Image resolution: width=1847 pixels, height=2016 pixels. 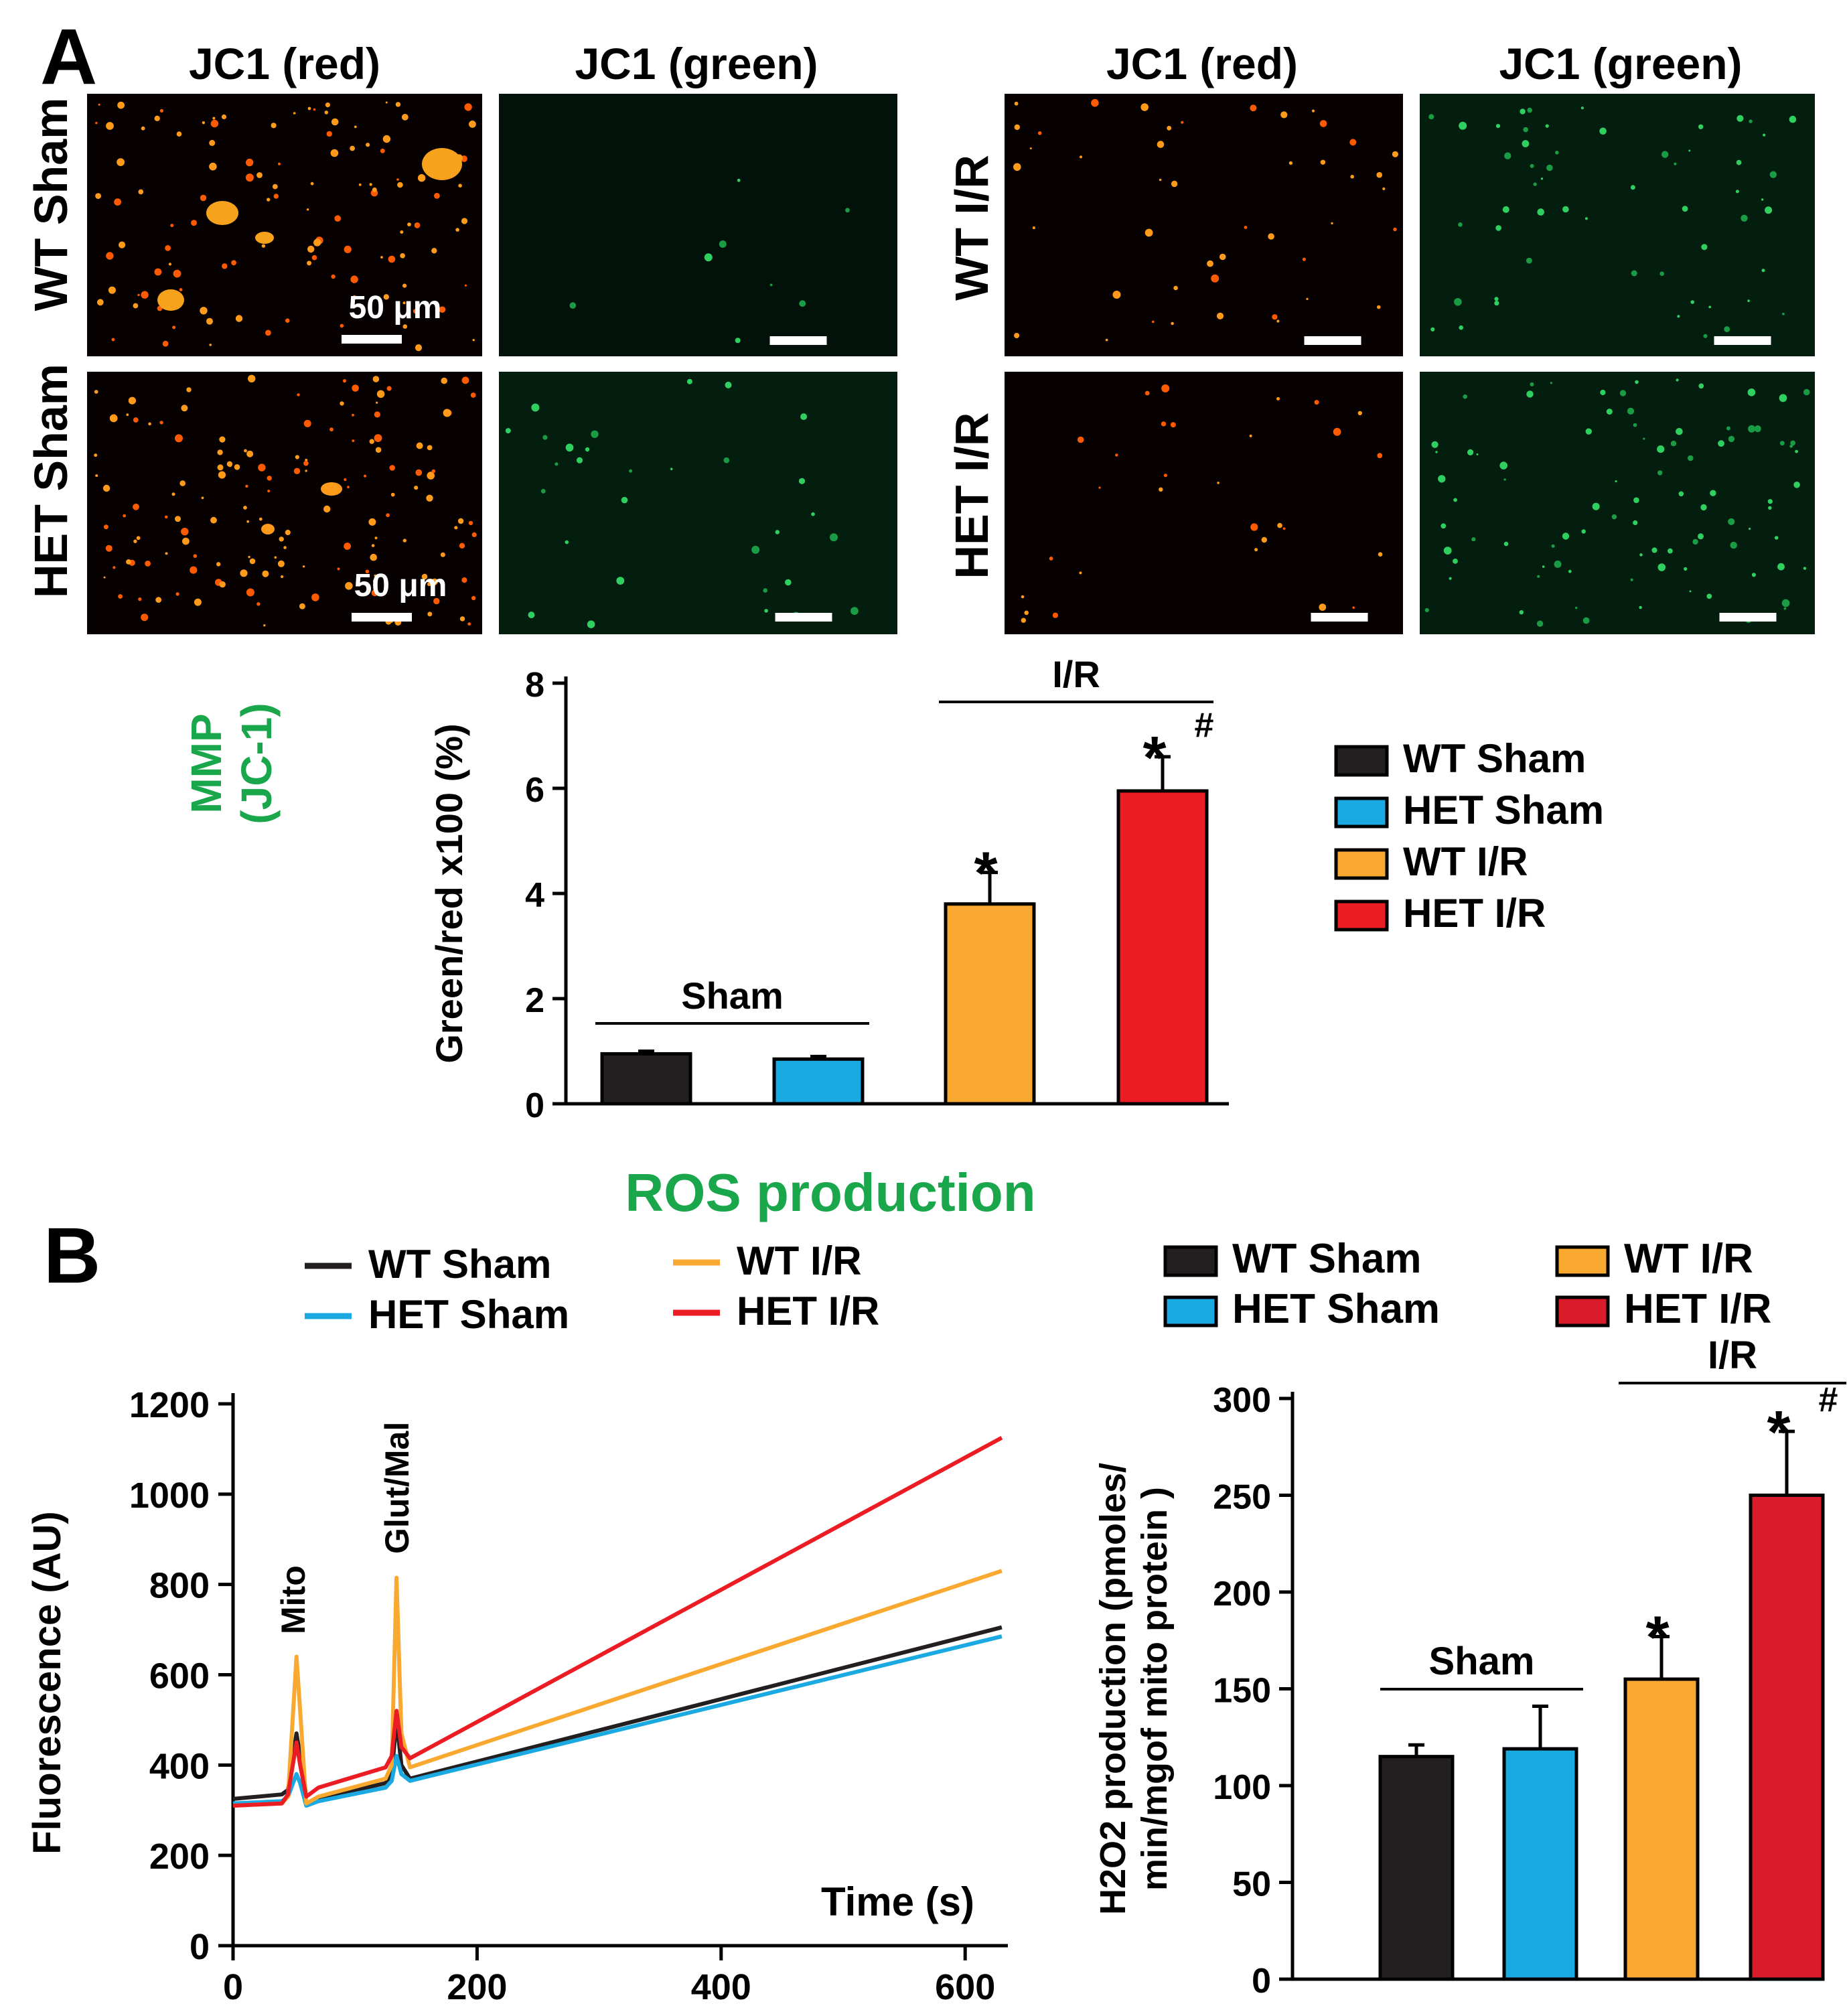 What do you see at coordinates (1242, 1400) in the screenshot?
I see `y-tick-label: 300` at bounding box center [1242, 1400].